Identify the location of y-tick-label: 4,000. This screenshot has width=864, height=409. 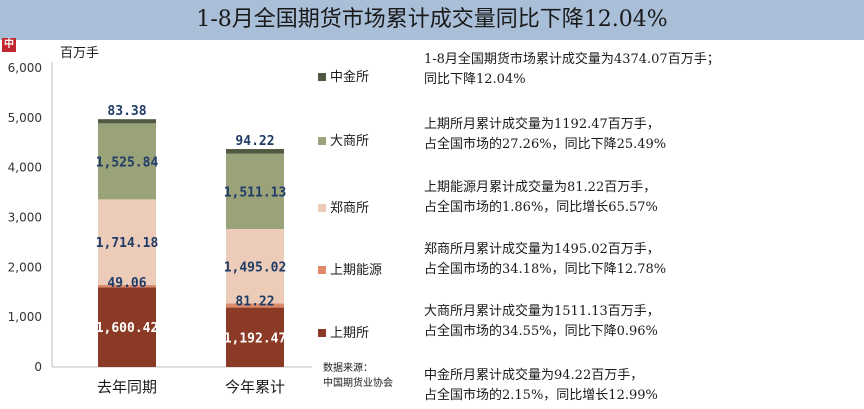
(25, 168).